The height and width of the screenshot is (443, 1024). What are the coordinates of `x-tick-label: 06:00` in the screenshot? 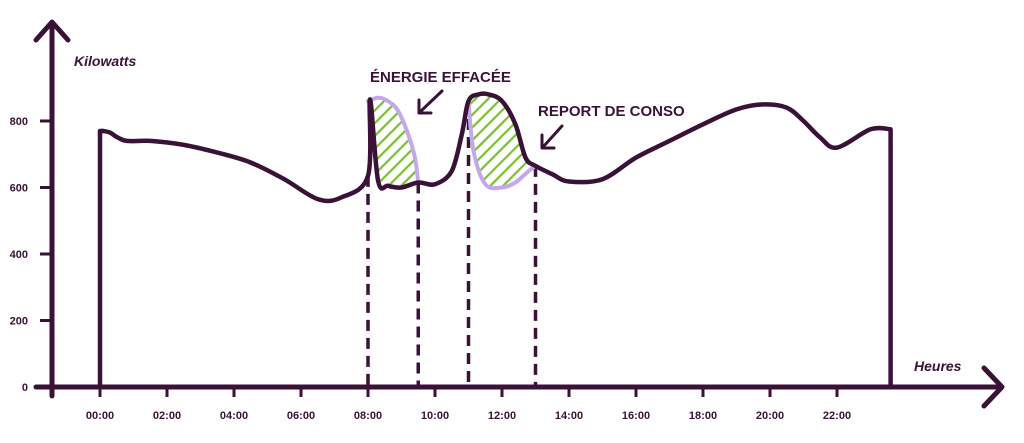 It's located at (301, 416).